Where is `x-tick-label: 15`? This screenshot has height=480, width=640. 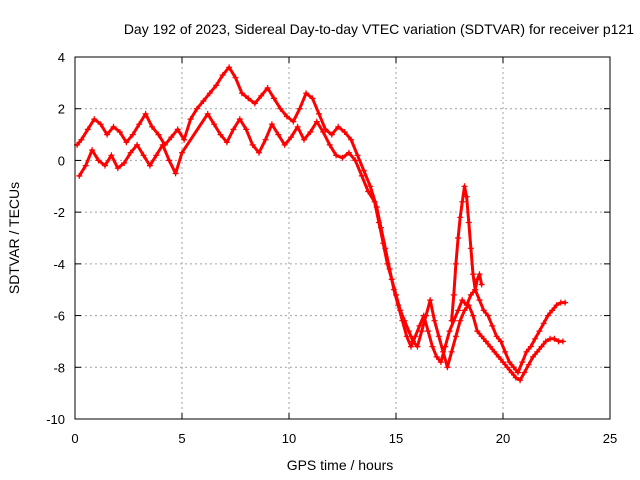
x-tick-label: 15 is located at coordinates (396, 438).